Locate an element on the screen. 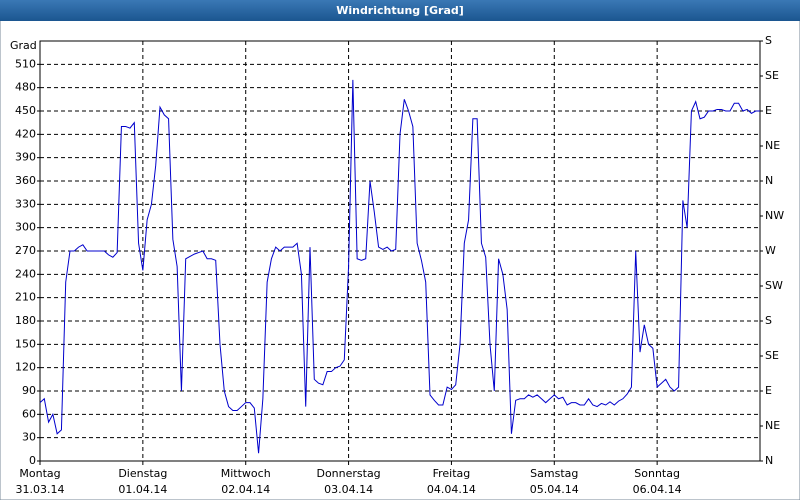  x-tick-label: Mittwoch is located at coordinates (246, 473).